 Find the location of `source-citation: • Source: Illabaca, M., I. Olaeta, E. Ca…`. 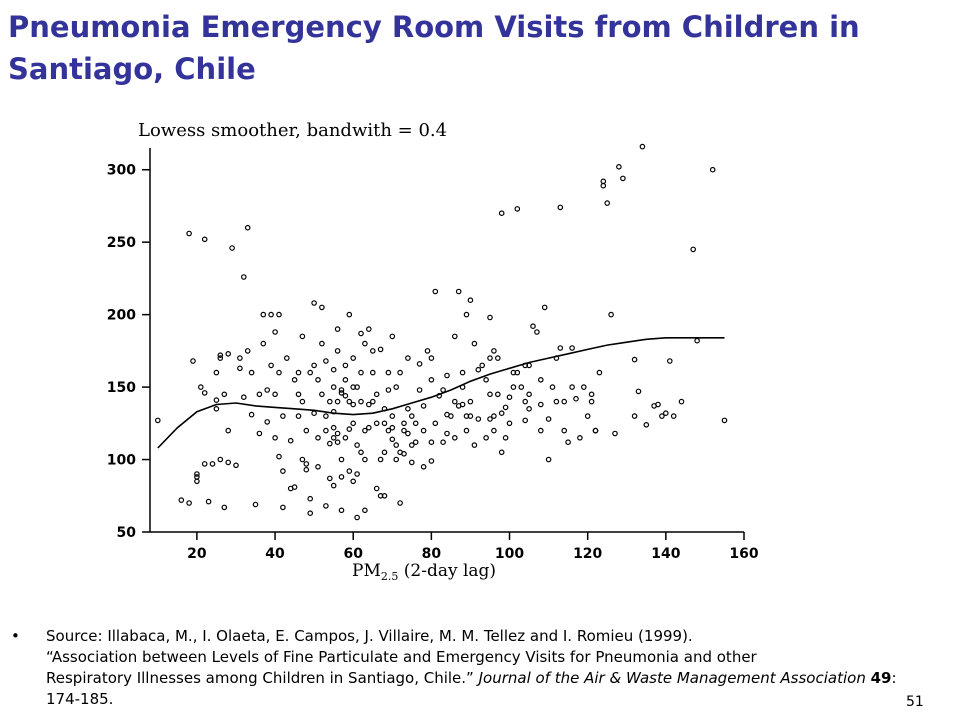

source-citation: • Source: Illabaca, M., I. Olaeta, E. Ca… is located at coordinates (469, 668).